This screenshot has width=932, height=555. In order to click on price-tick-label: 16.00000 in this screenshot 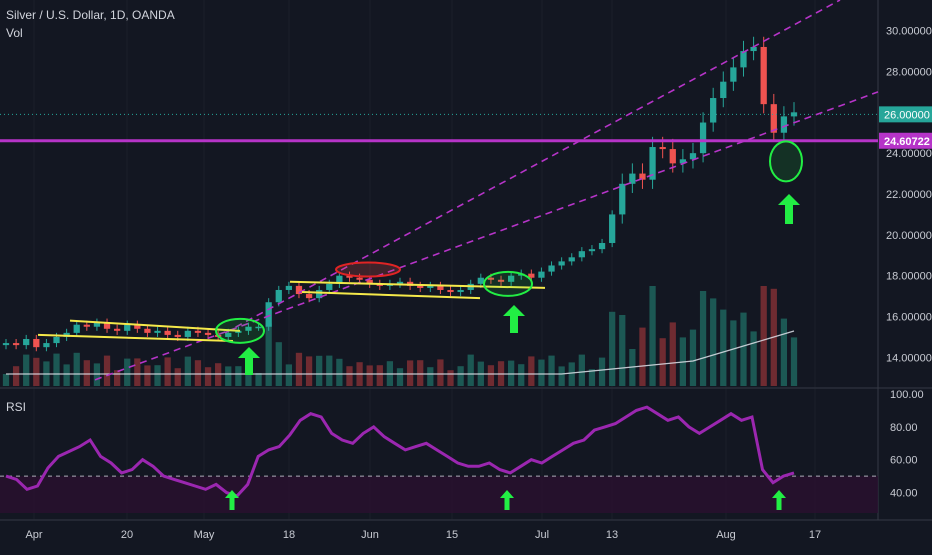, I will do `click(909, 318)`.